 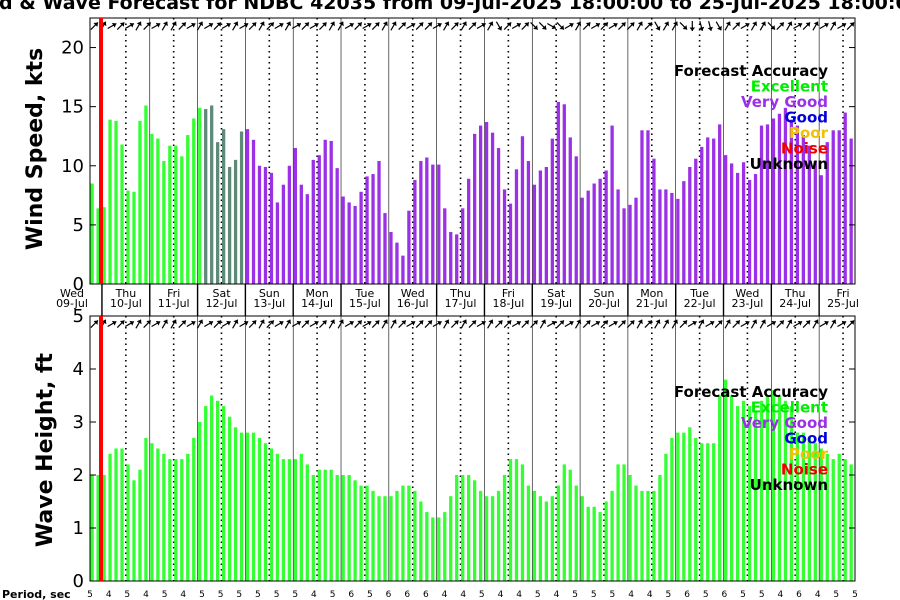 I want to click on day-date-label: 19-Jul, so click(x=556, y=303).